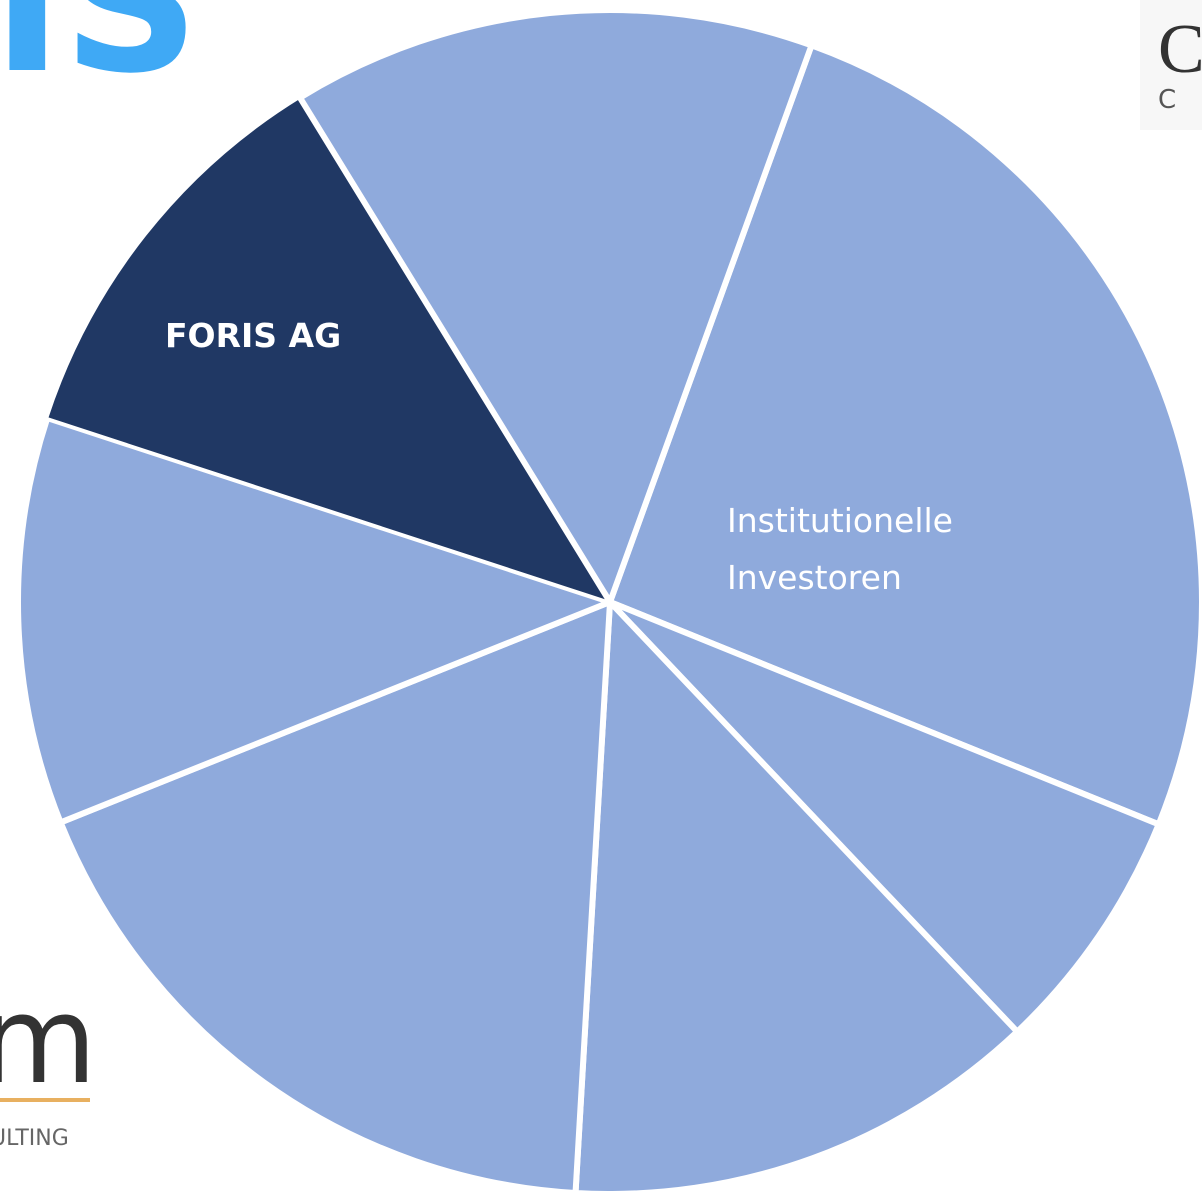  What do you see at coordinates (45, 1100) in the screenshot?
I see `logo-line` at bounding box center [45, 1100].